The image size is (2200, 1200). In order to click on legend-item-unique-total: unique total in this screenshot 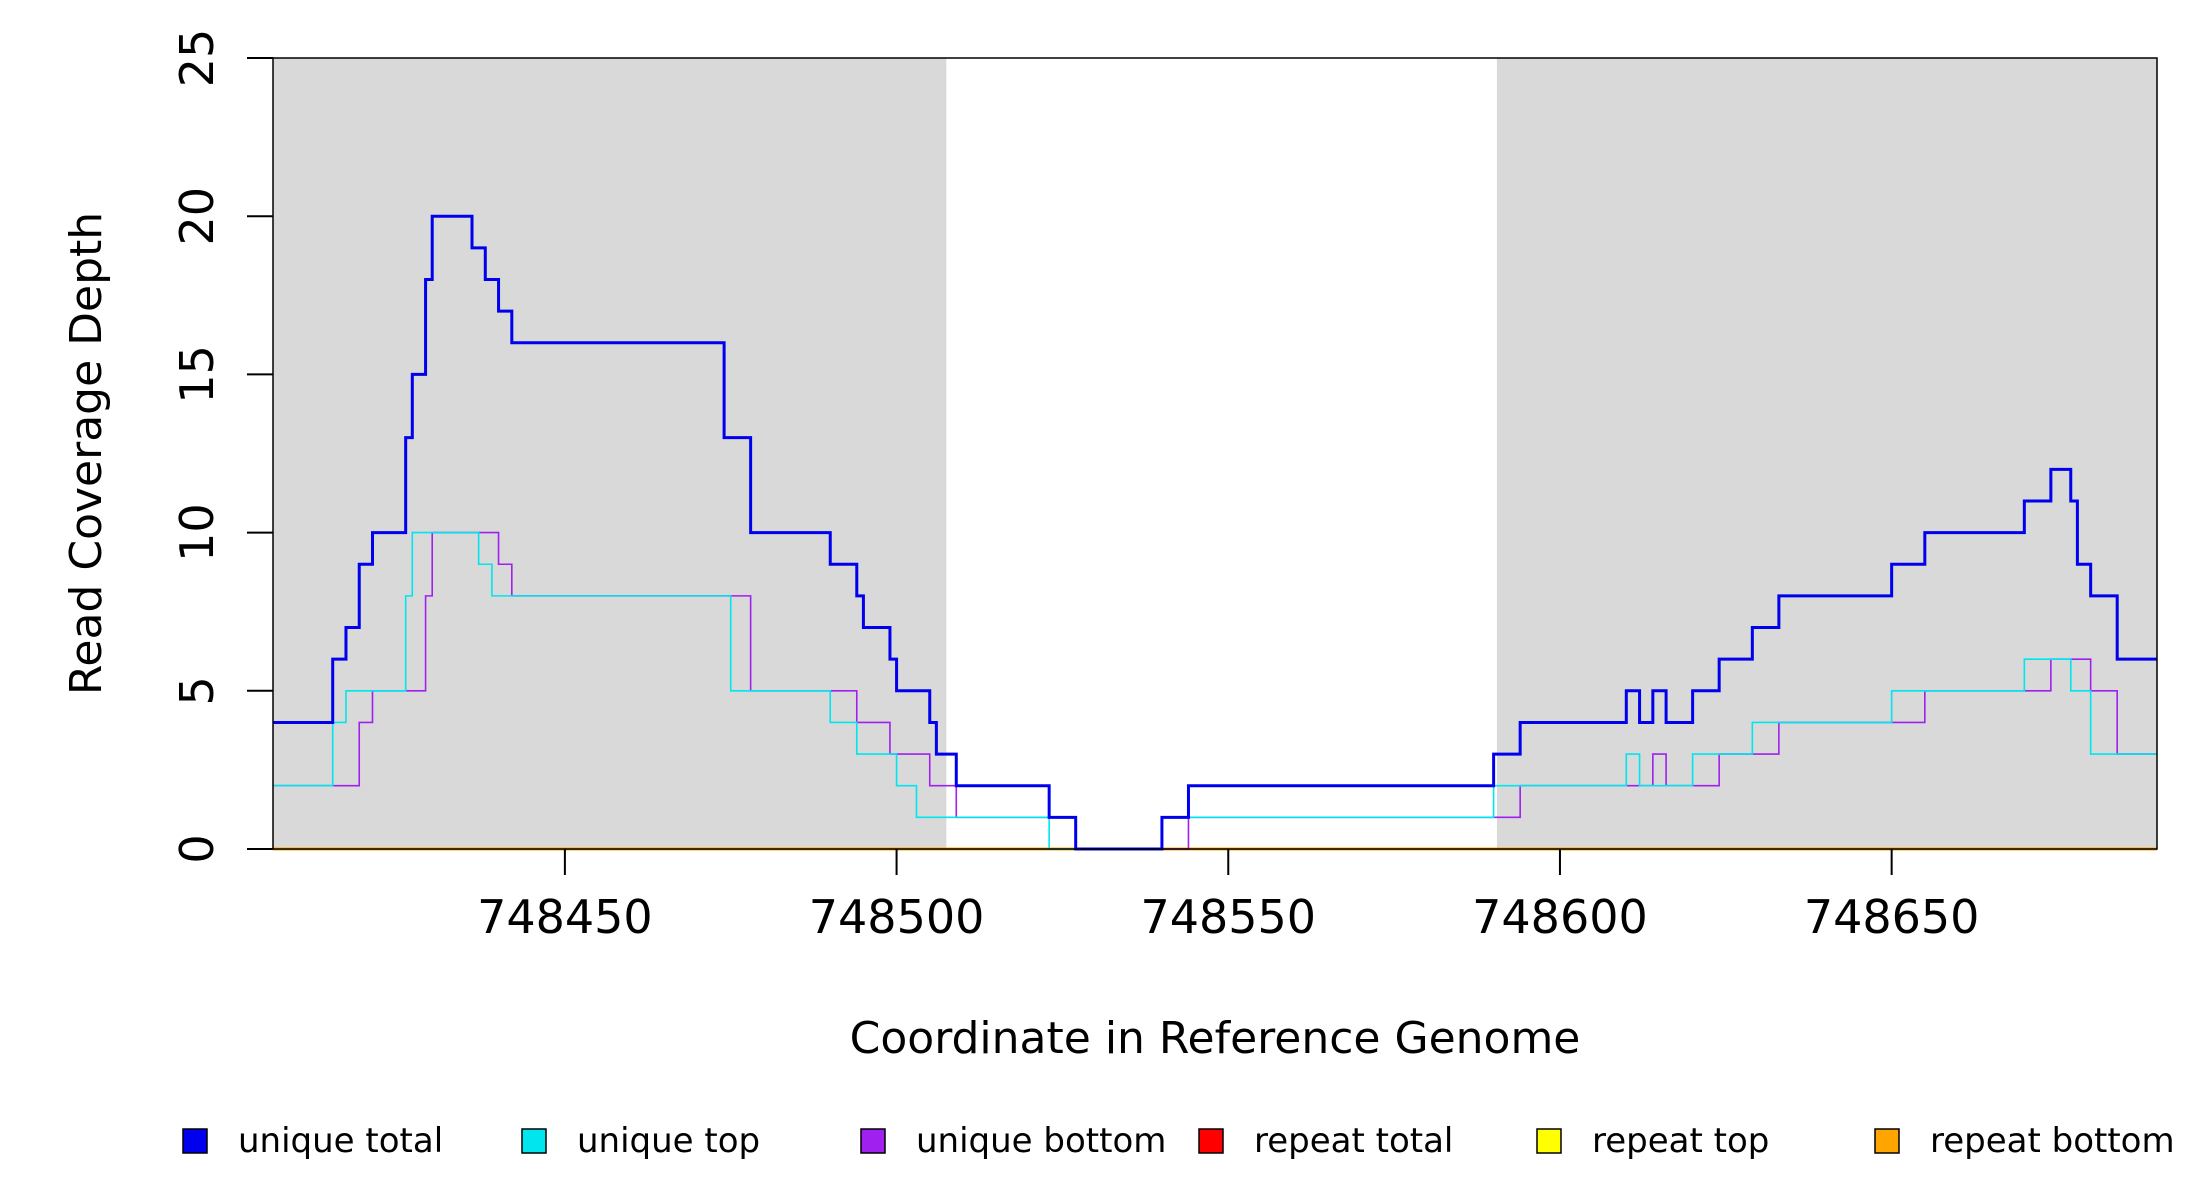, I will do `click(312, 1141)`.